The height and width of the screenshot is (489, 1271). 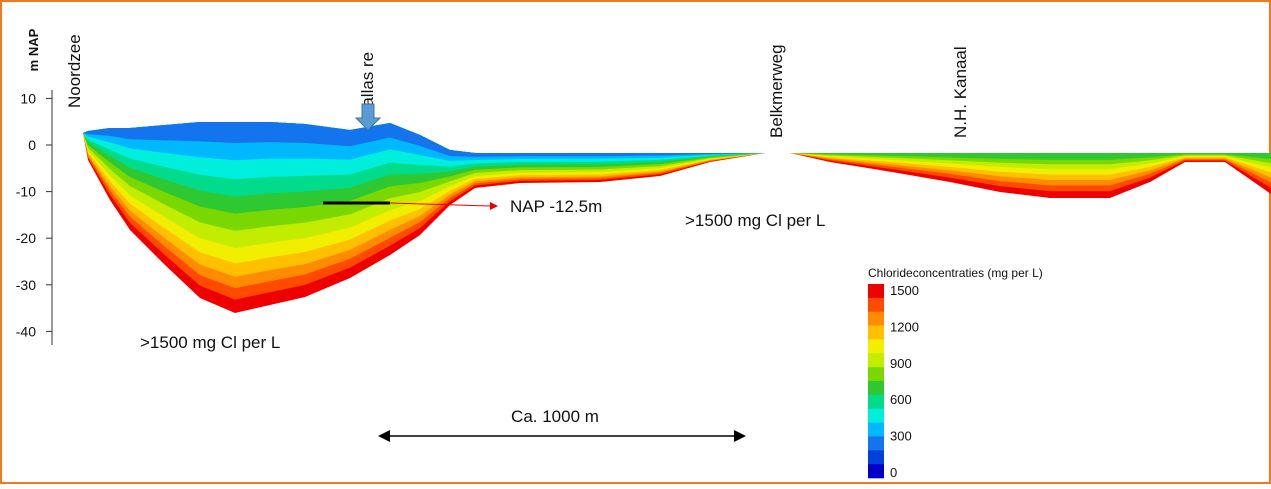 I want to click on location-arrow, so click(x=368, y=117).